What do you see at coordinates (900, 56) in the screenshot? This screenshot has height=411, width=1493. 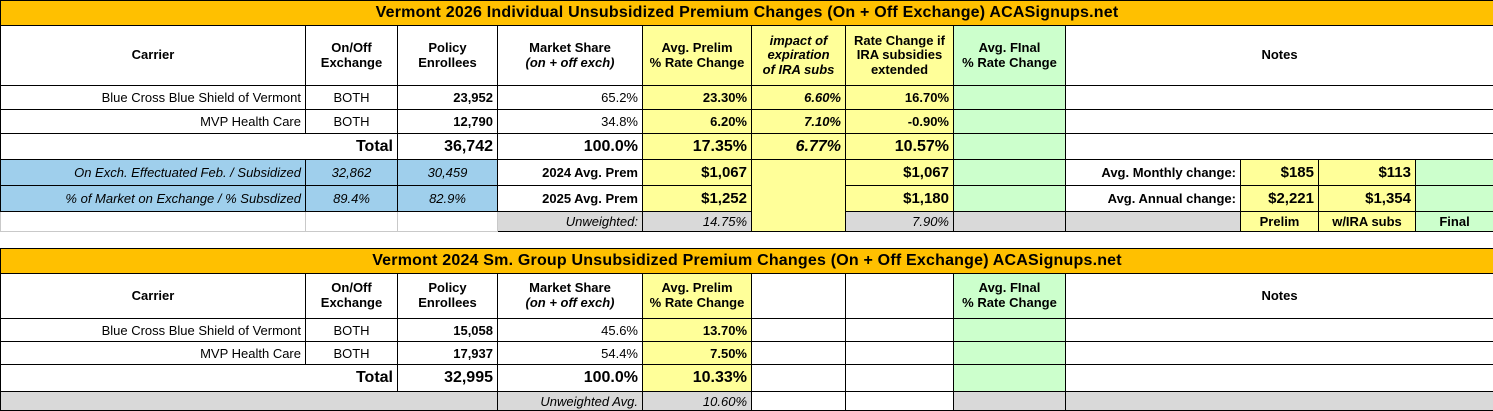 I see `col-header-ira-extended: Rate Change if IRA subsidies extended` at bounding box center [900, 56].